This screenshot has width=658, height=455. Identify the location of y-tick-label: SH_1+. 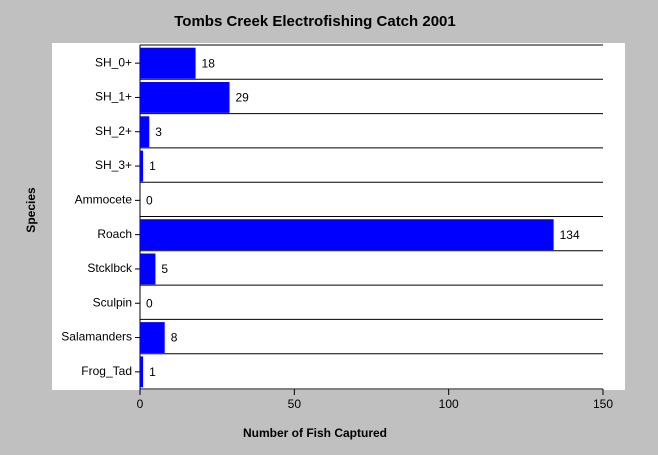
(113, 97).